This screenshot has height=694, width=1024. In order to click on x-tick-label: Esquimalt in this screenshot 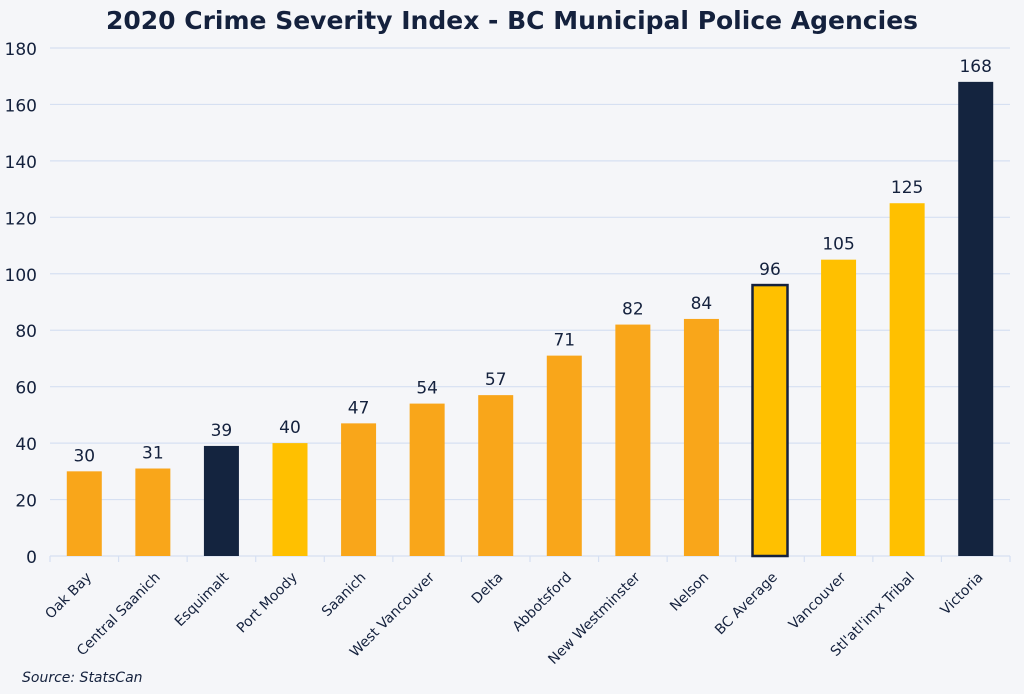, I will do `click(202, 599)`.